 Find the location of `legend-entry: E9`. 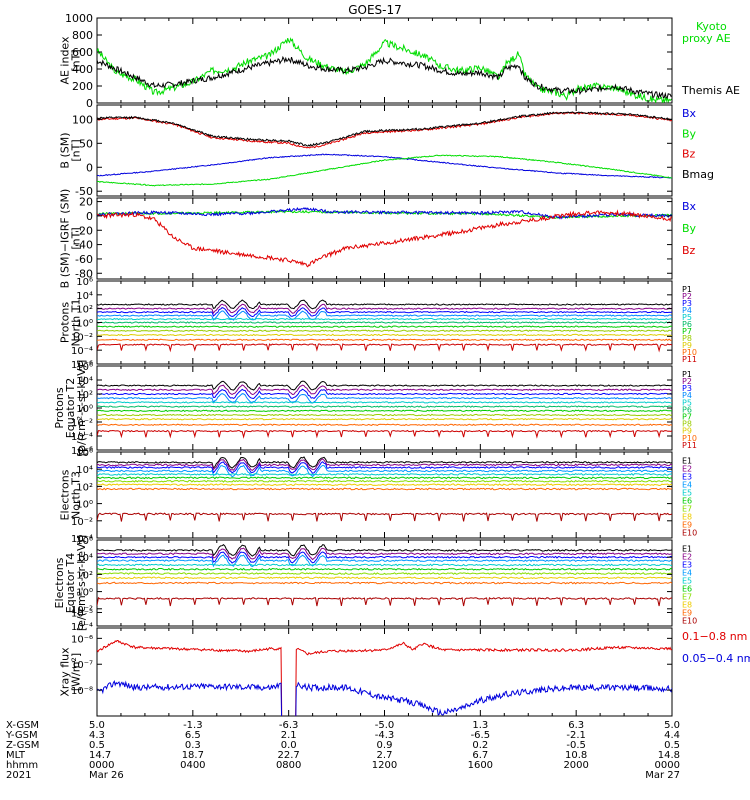

legend-entry: E9 is located at coordinates (687, 613).